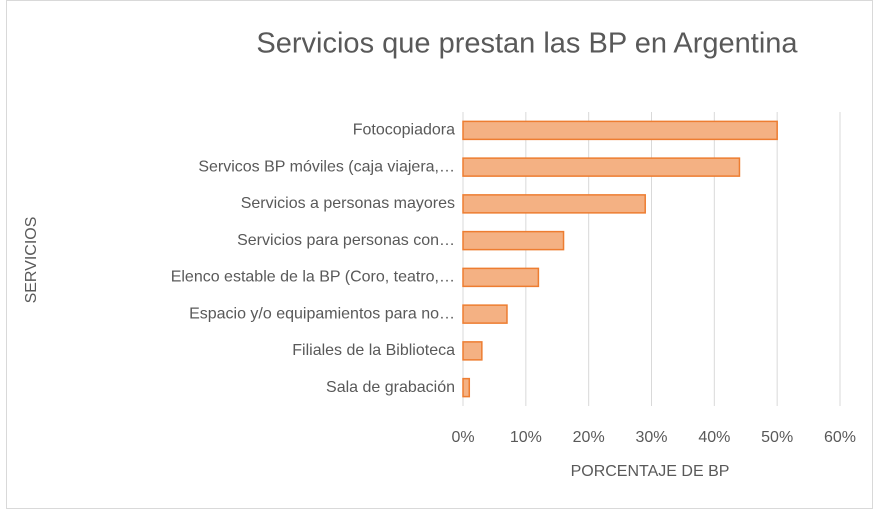 The width and height of the screenshot is (878, 514). I want to click on x-tick-label: 40%, so click(714, 437).